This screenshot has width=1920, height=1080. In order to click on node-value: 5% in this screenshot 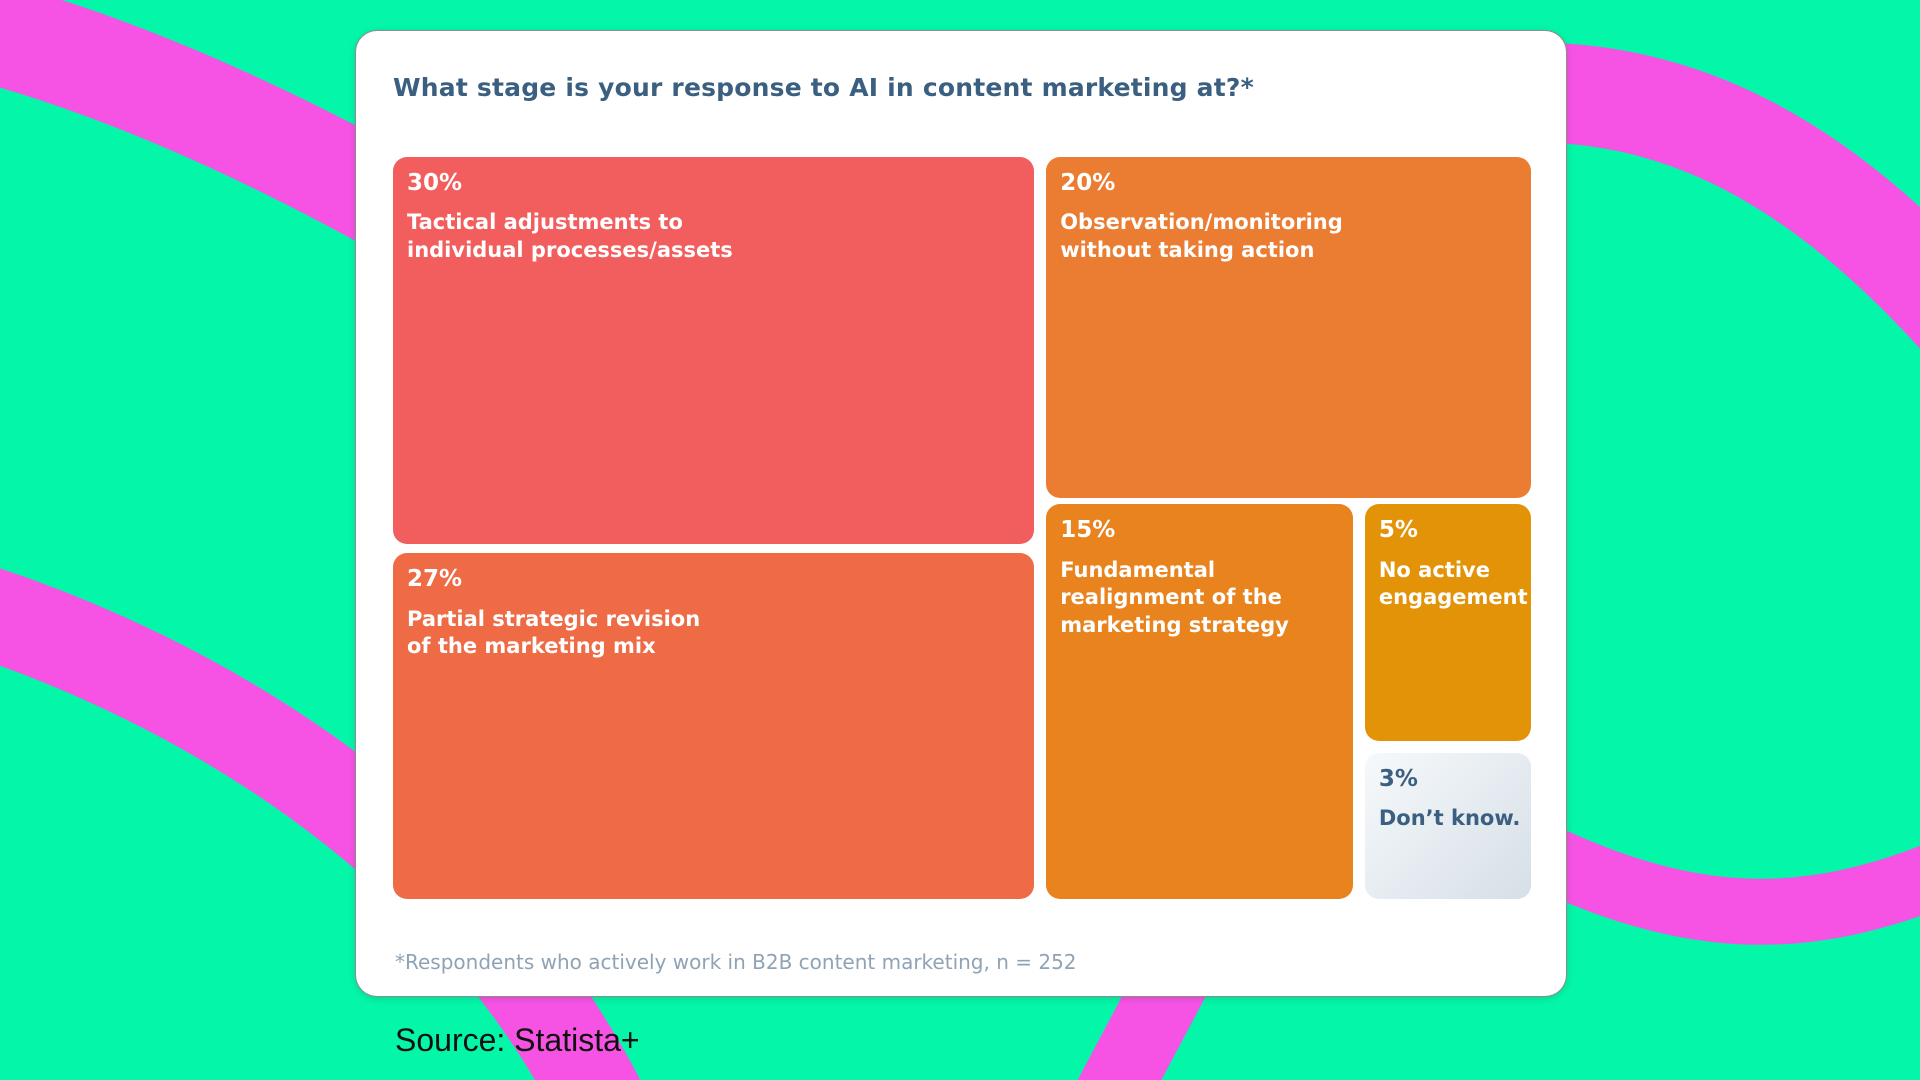, I will do `click(1398, 530)`.